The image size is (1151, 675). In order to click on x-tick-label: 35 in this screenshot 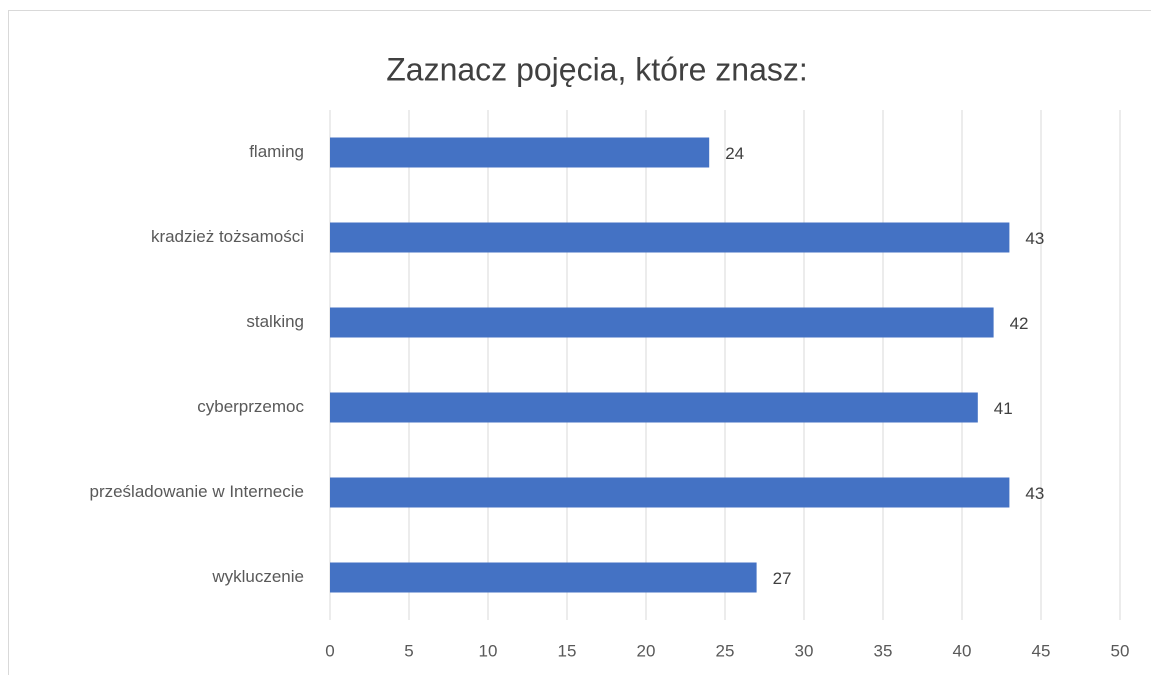, I will do `click(883, 650)`.